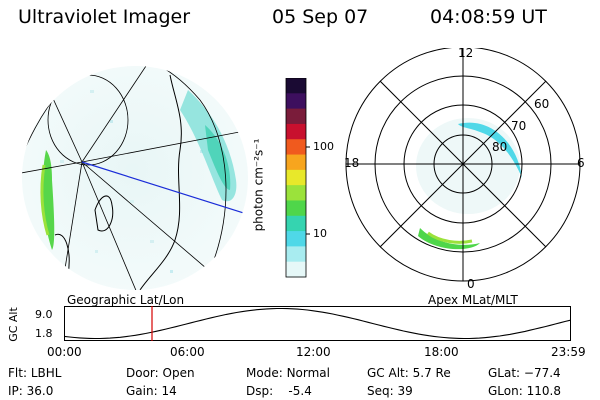 This screenshot has width=600, height=400. Describe the element at coordinates (449, 239) in the screenshot. I see `auroral-oval-nightside` at that location.